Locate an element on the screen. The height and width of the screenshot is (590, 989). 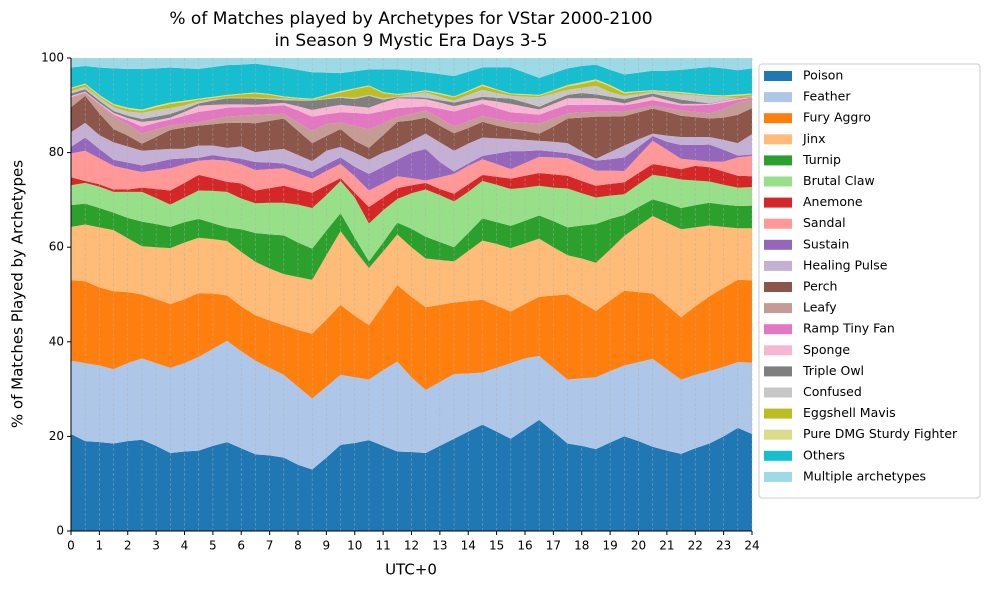
y-tick-label: 40 is located at coordinates (56, 341).